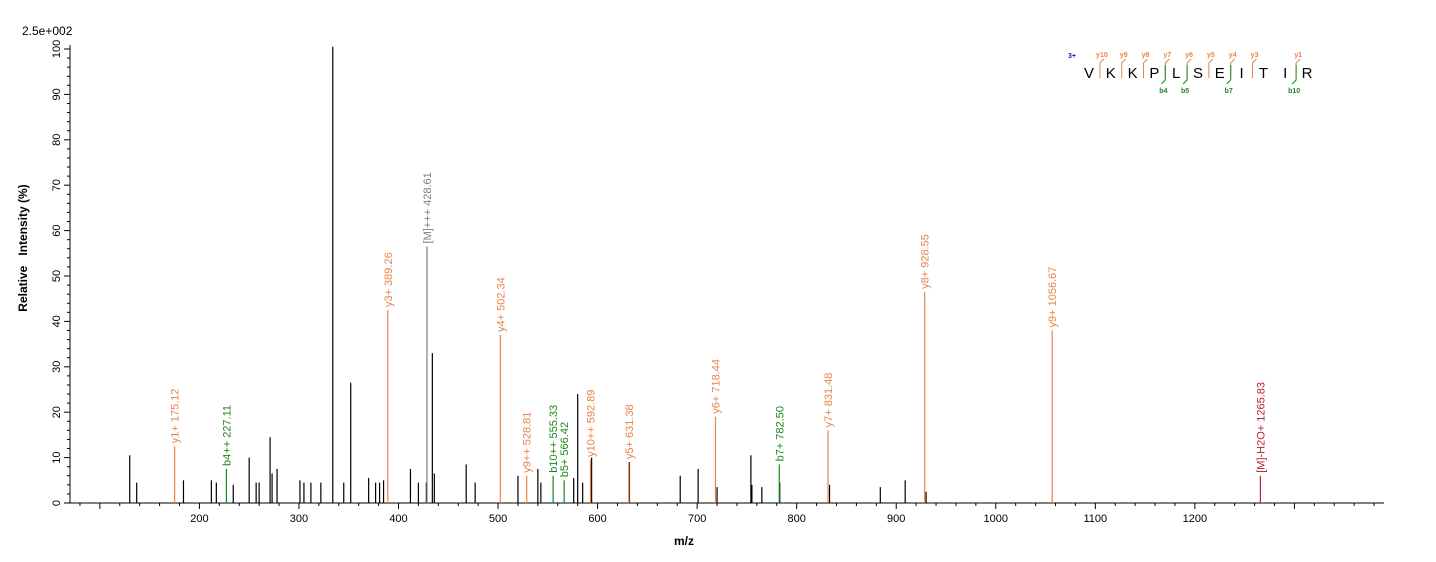 This screenshot has width=1436, height=562. Describe the element at coordinates (1185, 91) in the screenshot. I see `b-ion-marker: b5` at that location.